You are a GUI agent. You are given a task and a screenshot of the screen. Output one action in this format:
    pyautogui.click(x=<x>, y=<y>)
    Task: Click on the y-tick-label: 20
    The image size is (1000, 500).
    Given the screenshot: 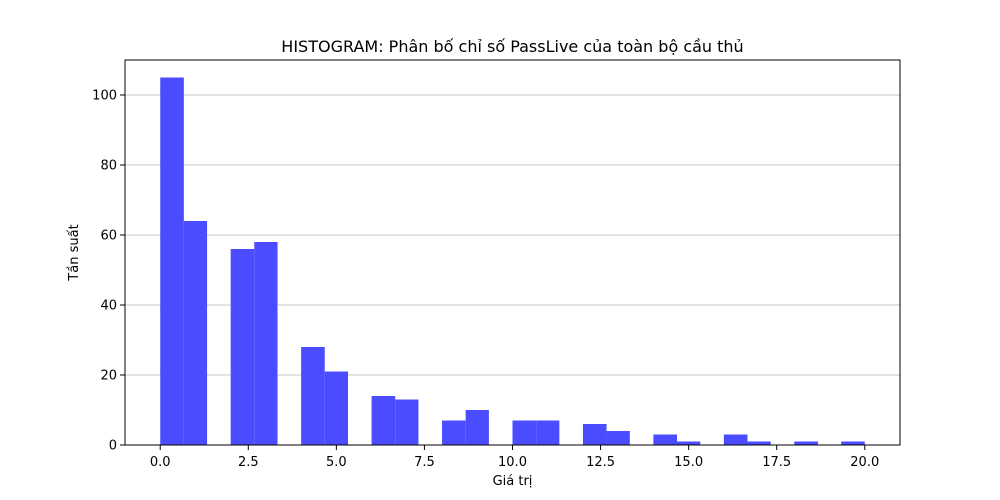 What is the action you would take?
    pyautogui.click(x=108, y=376)
    